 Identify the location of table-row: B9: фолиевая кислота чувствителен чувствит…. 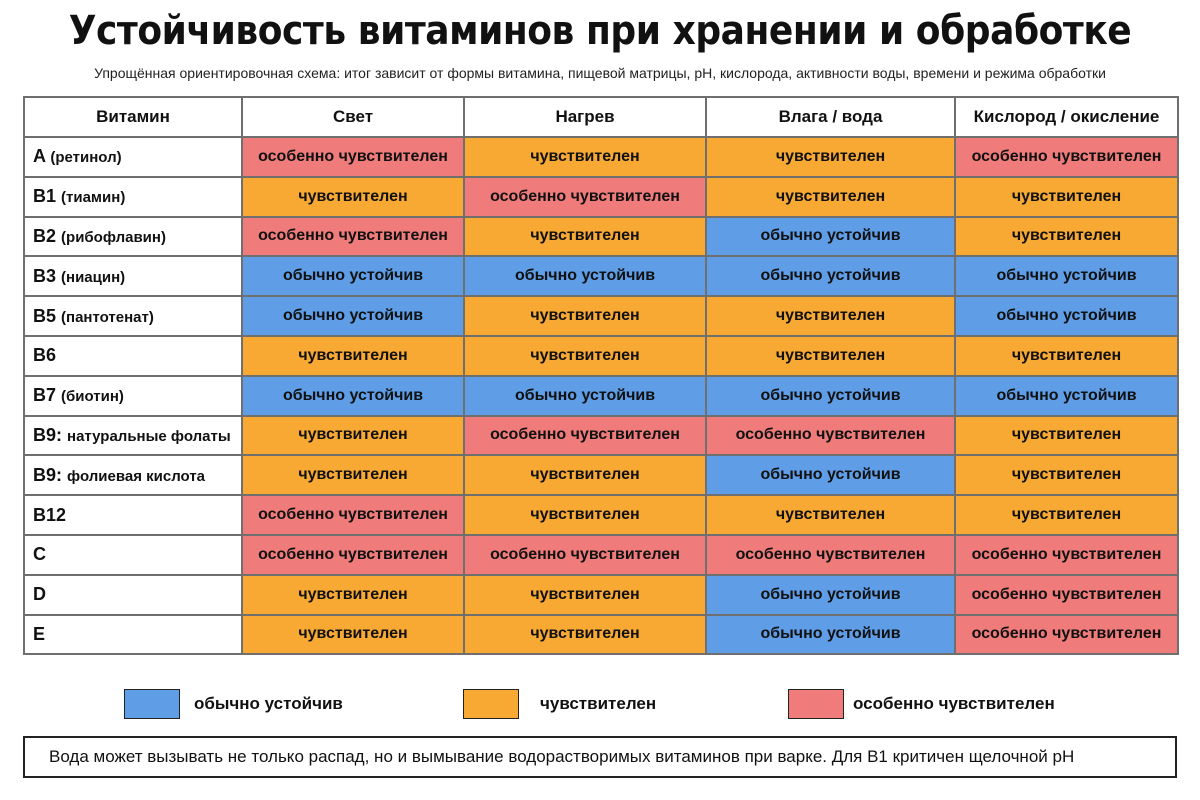
(601, 475).